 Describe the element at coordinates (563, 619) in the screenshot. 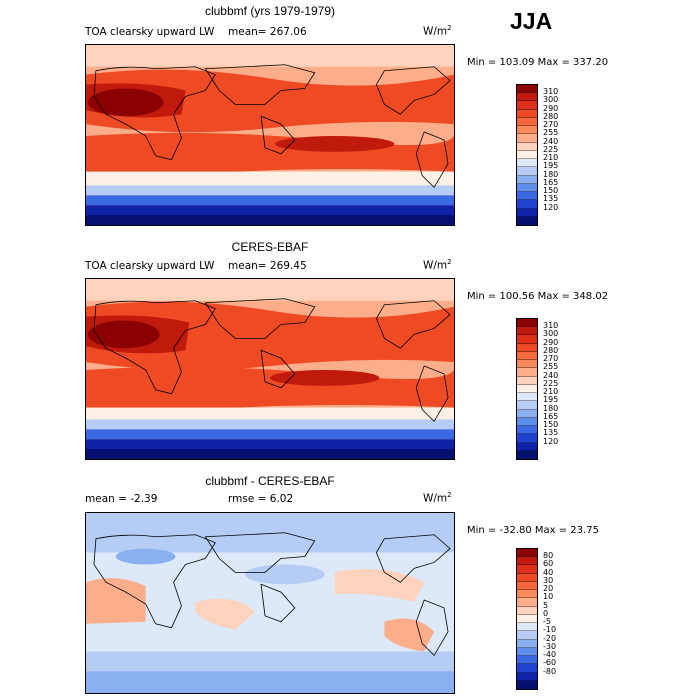

I see `panel-3-colorbar-labels: 80 60 40 30 20 10 5 0 -5 -10 -20 -30 -40 -60 -80` at that location.